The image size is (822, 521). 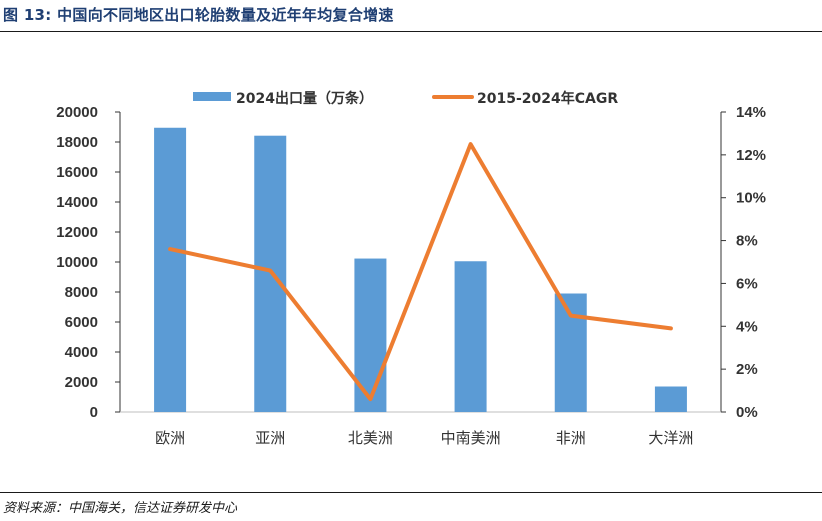 What do you see at coordinates (571, 438) in the screenshot?
I see `category-label: 非洲` at bounding box center [571, 438].